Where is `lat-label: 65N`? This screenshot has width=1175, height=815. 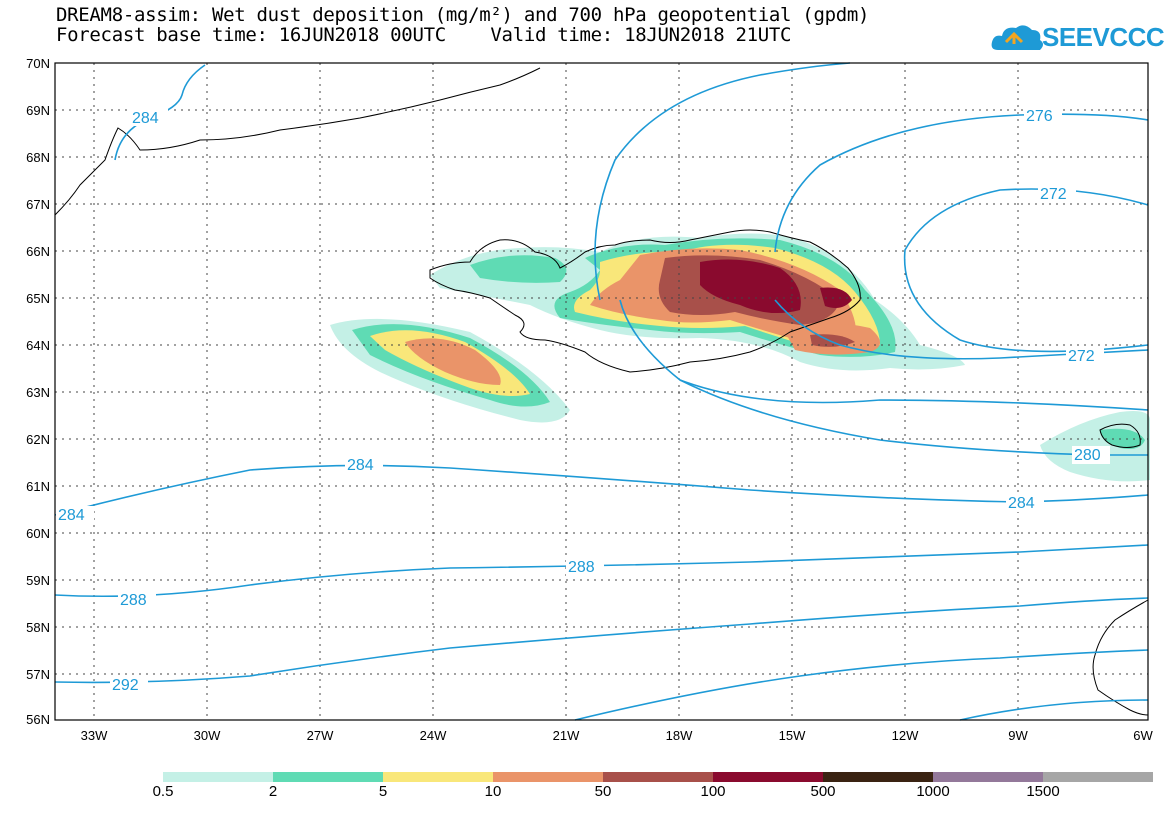
lat-label: 65N is located at coordinates (38, 298).